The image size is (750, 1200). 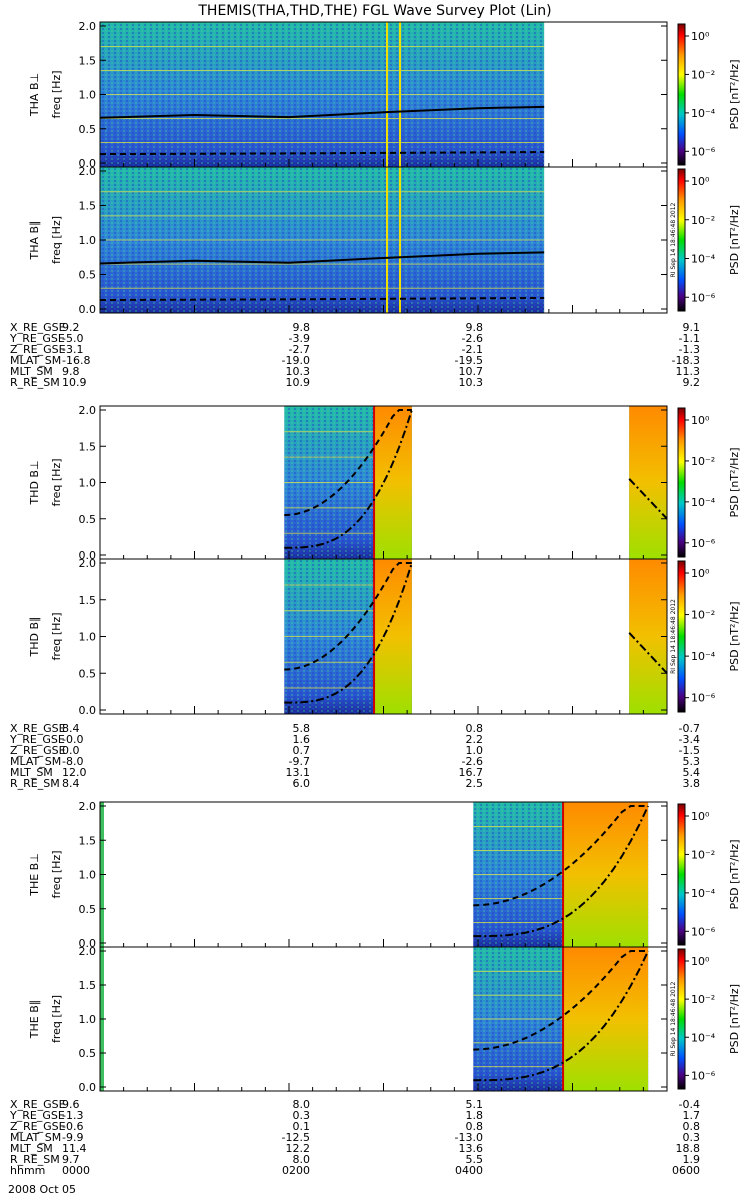 What do you see at coordinates (71, 728) in the screenshot?
I see `ephemeris-value: 8.4` at bounding box center [71, 728].